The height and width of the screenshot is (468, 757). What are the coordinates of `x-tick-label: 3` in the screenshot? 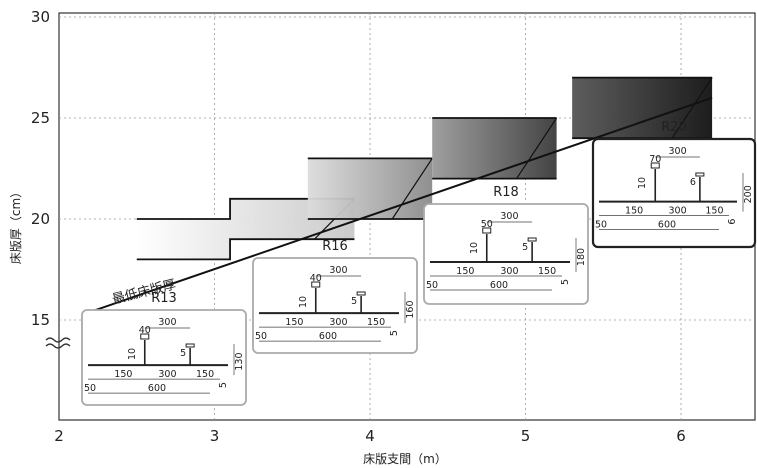 It's located at (215, 436).